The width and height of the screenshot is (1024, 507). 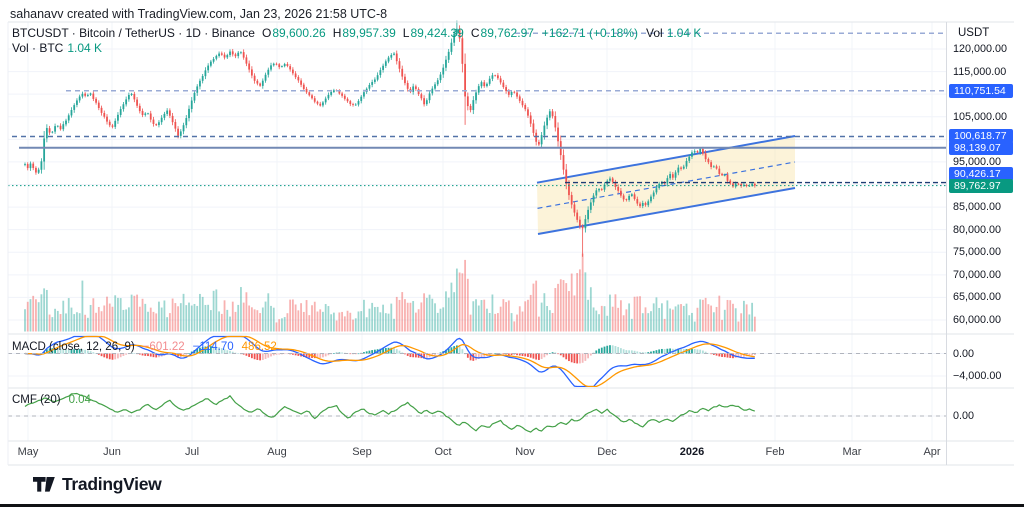 What do you see at coordinates (433, 33) in the screenshot?
I see `ohlc-l: L89,424.39` at bounding box center [433, 33].